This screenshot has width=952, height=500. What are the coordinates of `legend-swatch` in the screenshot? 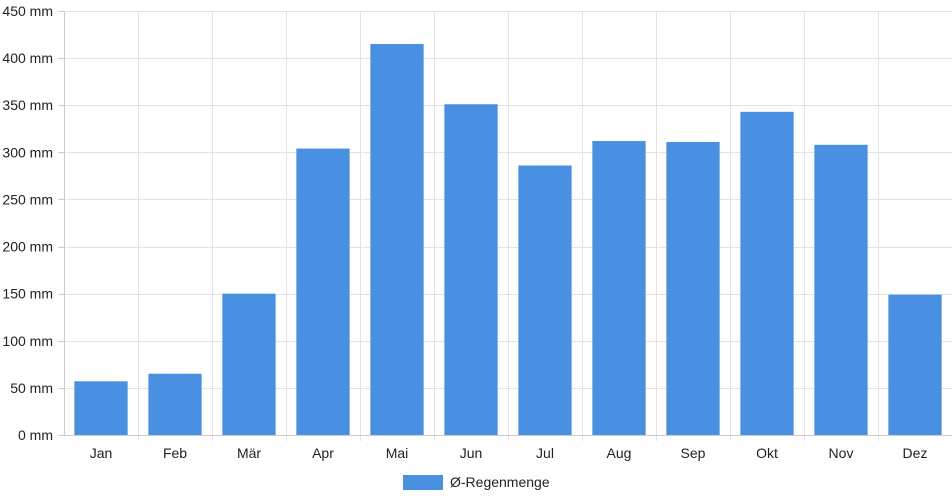 It's located at (423, 482).